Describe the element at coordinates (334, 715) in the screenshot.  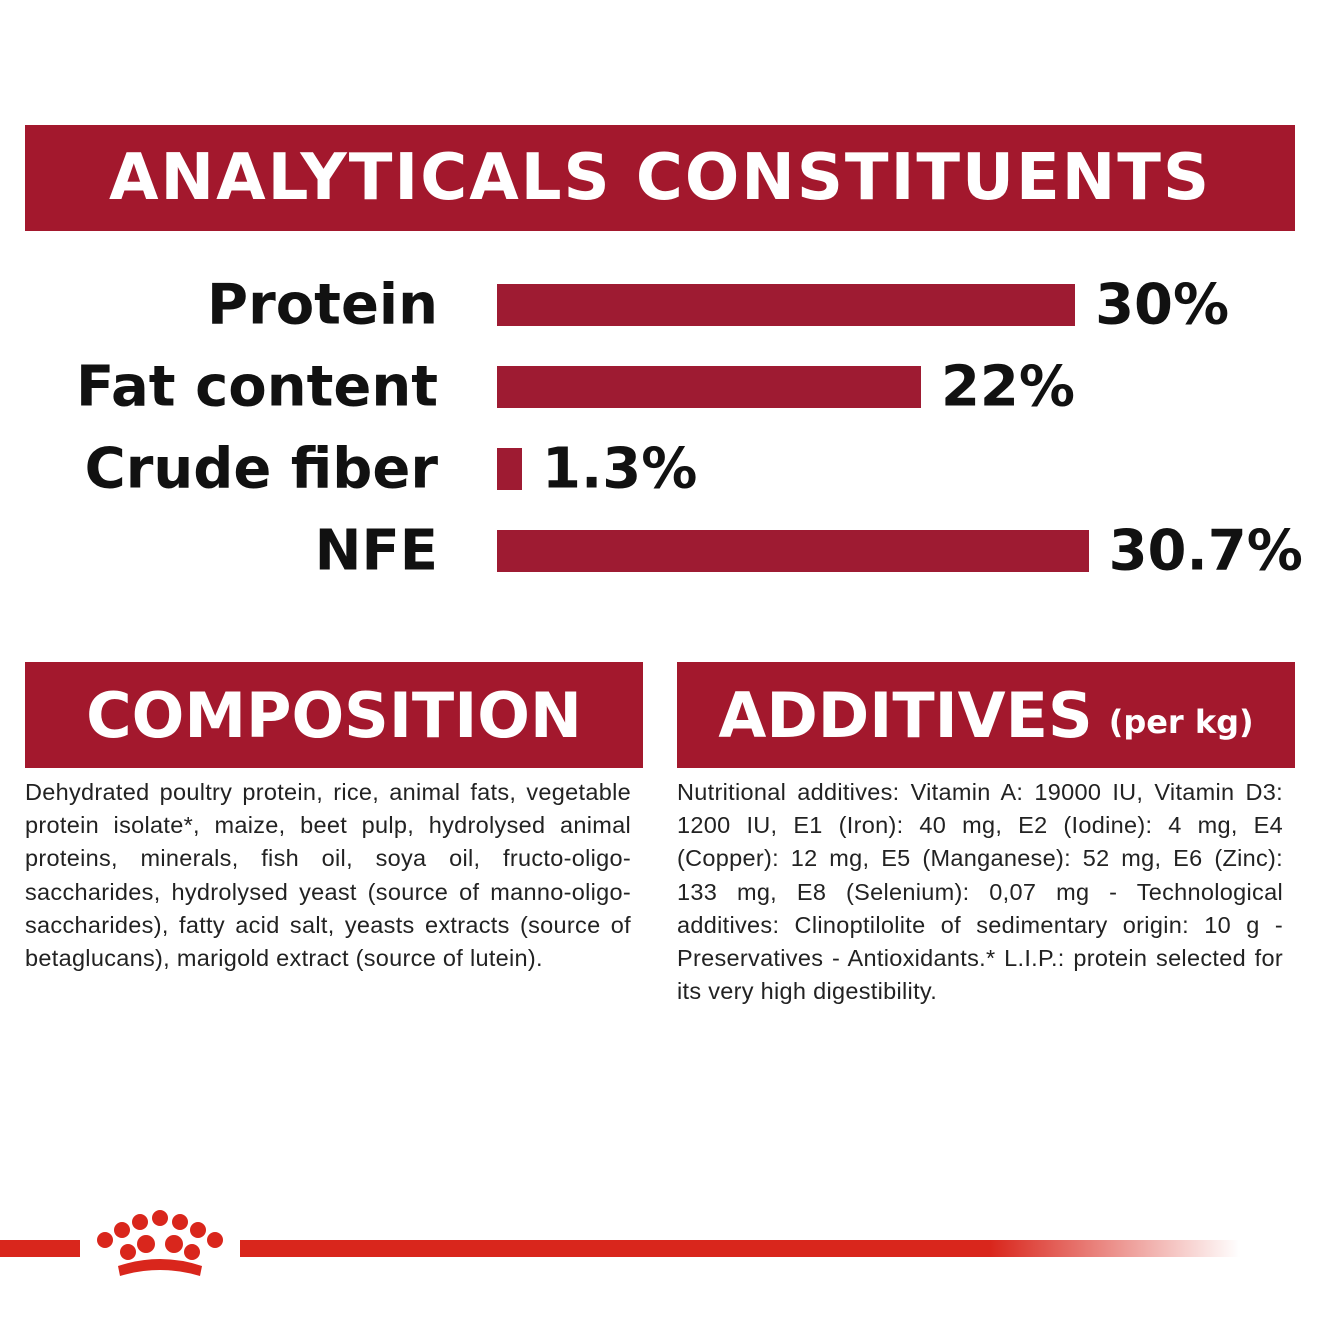
I see `composition-title: COMPOSITION` at that location.